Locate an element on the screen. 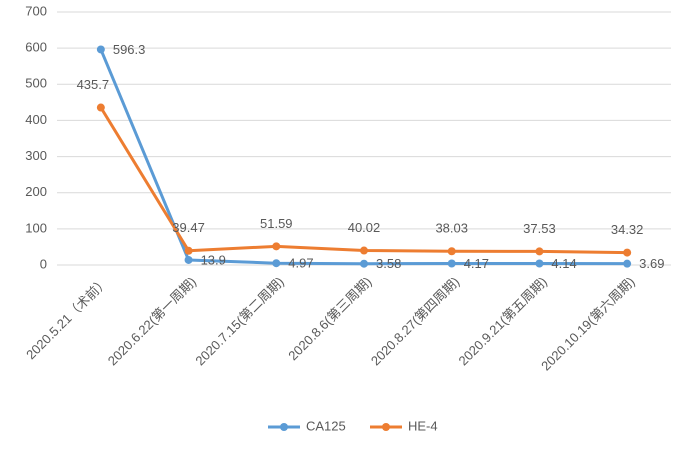  data-label: 4.14 is located at coordinates (563, 263).